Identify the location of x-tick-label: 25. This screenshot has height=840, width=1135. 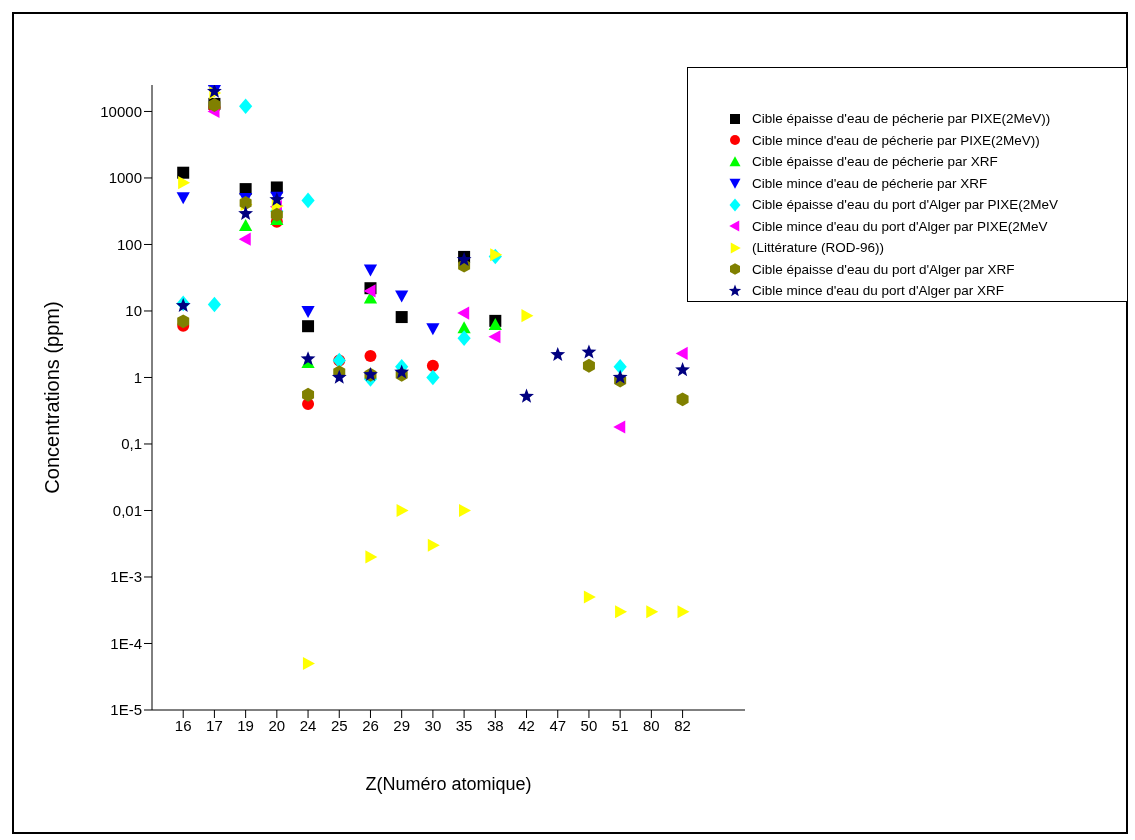
(339, 725).